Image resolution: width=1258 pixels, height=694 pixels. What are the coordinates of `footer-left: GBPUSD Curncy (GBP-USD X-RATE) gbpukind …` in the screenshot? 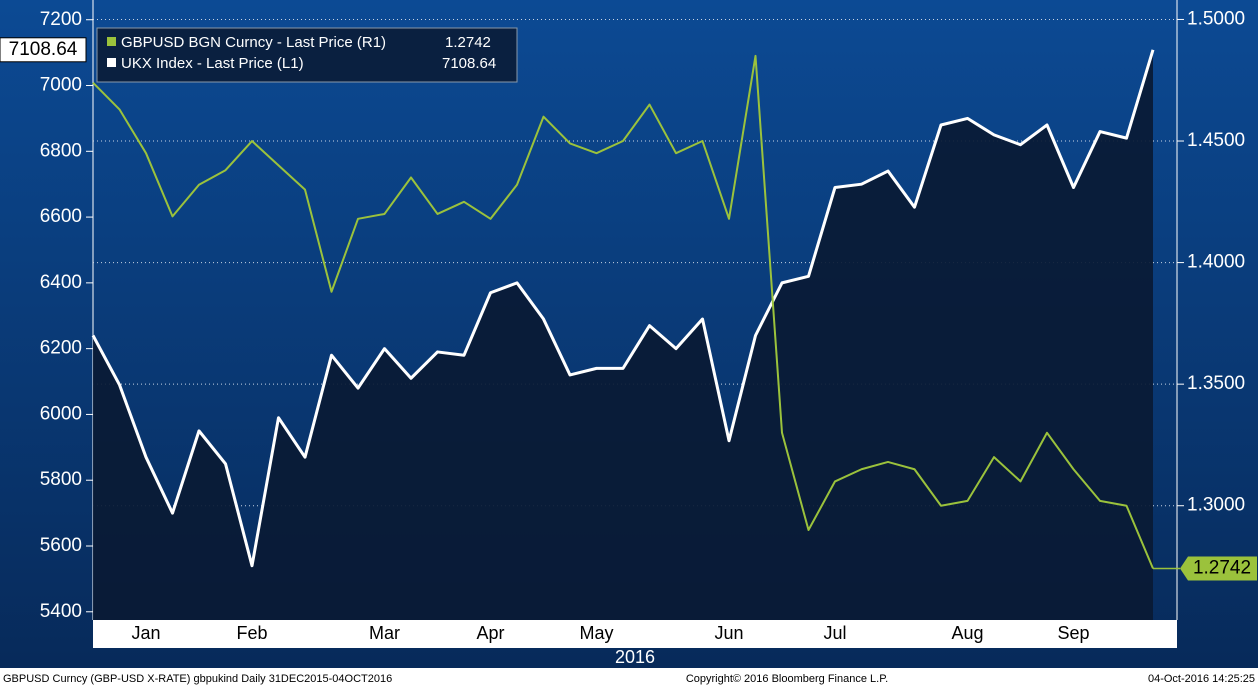 It's located at (197, 679).